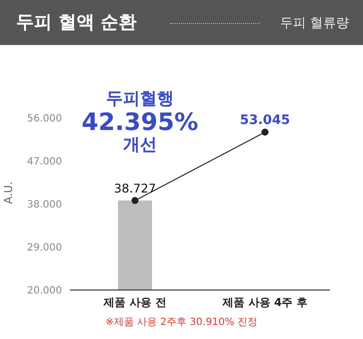 The height and width of the screenshot is (339, 363). What do you see at coordinates (44, 291) in the screenshot?
I see `y-tick-label: 20.000` at bounding box center [44, 291].